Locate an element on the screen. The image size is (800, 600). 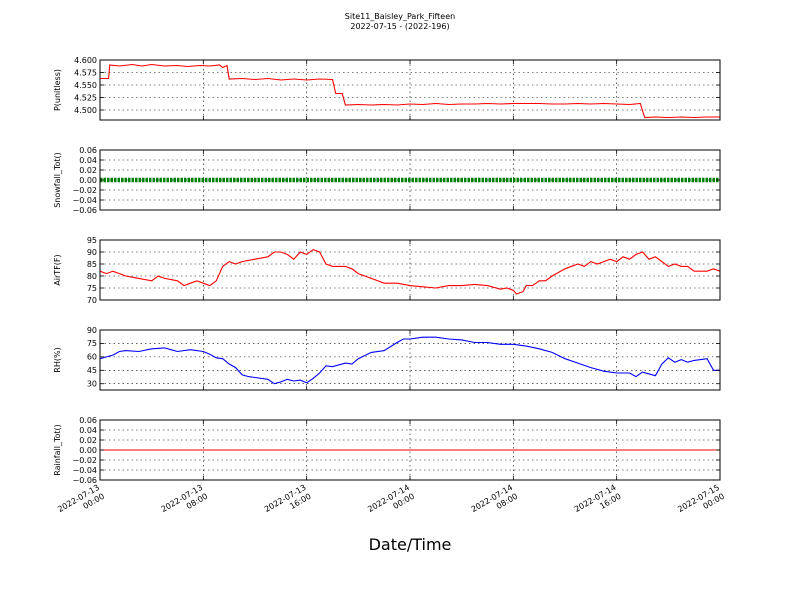
x-tick-label: 2022-07-1400:00 is located at coordinates (391, 503).